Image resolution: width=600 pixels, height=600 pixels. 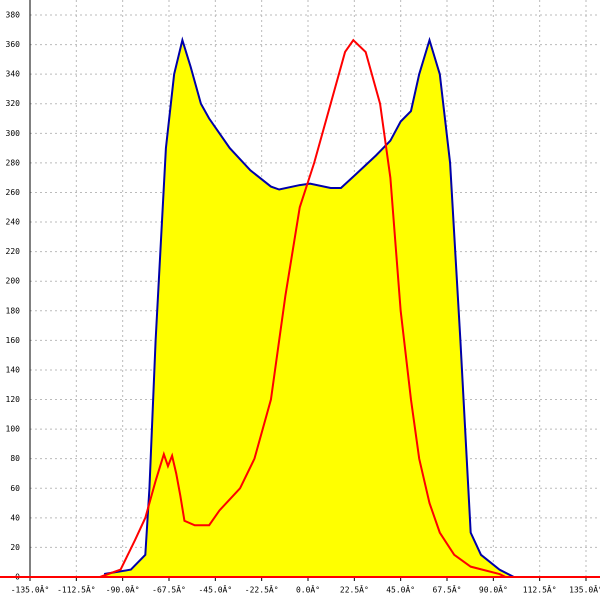 I want to click on x-tick-label: -45.0Â°, so click(x=215, y=589).